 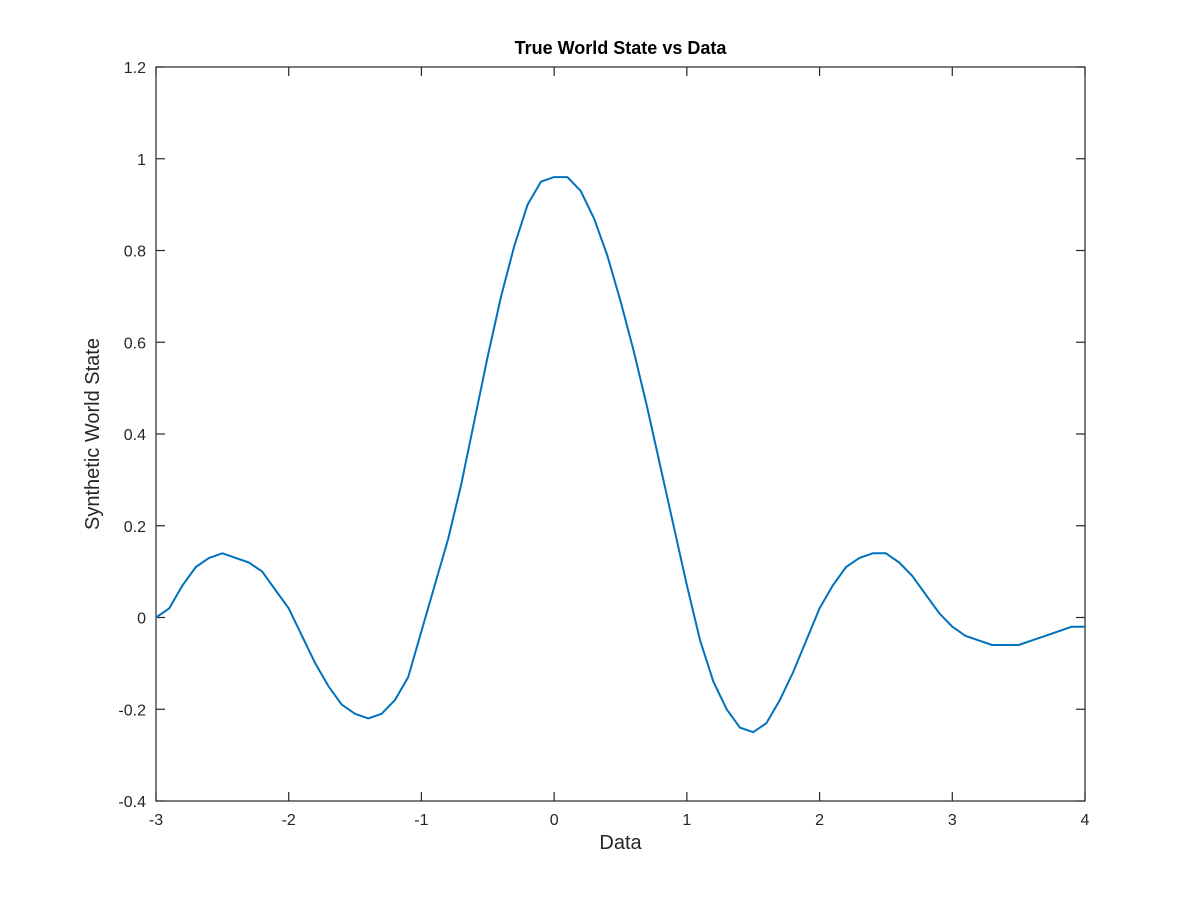 What do you see at coordinates (686, 820) in the screenshot?
I see `x-tick-label: 1` at bounding box center [686, 820].